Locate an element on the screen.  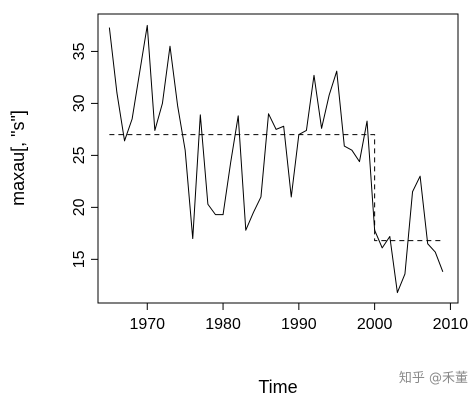
y-tick-label: 25 is located at coordinates (79, 155).